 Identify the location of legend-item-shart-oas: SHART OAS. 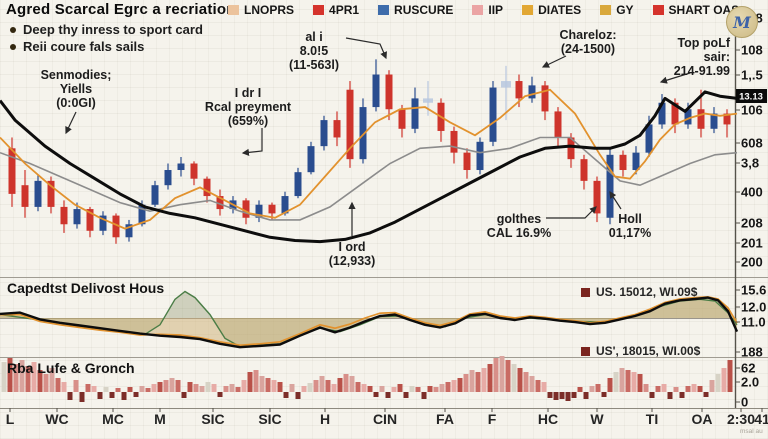
(696, 10).